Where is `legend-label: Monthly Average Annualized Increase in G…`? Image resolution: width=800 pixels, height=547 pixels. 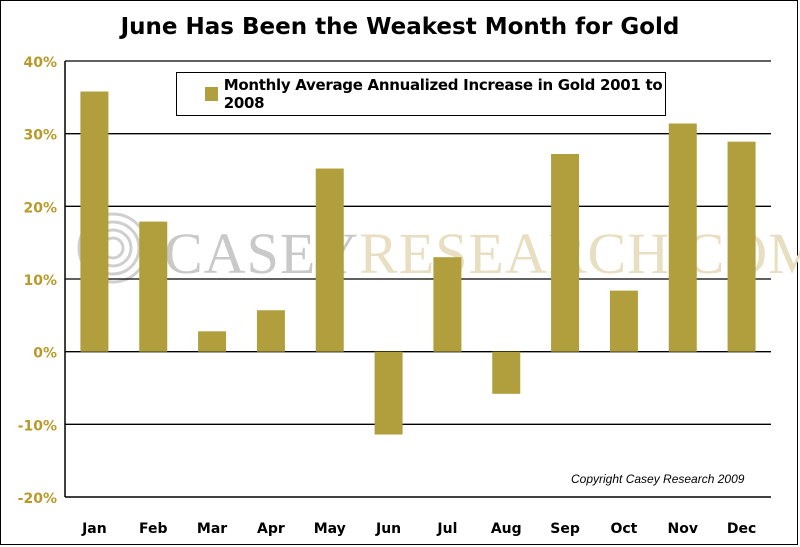 legend-label: Monthly Average Annualized Increase in G… is located at coordinates (443, 94).